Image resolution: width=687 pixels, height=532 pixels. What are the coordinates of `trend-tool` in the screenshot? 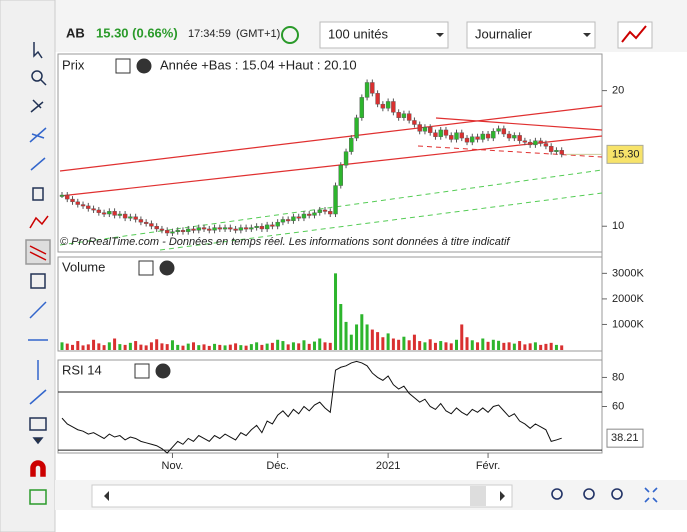 It's located at (39, 222).